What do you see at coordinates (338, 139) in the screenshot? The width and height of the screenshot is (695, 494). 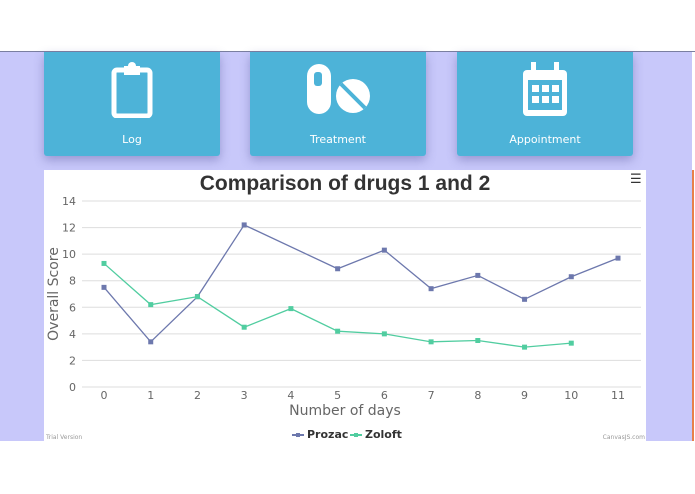 I see `treatment-label: Treatment` at bounding box center [338, 139].